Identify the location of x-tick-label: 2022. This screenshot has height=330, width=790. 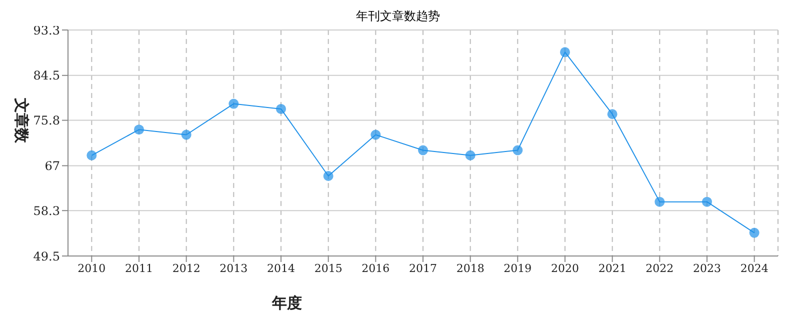
(660, 268).